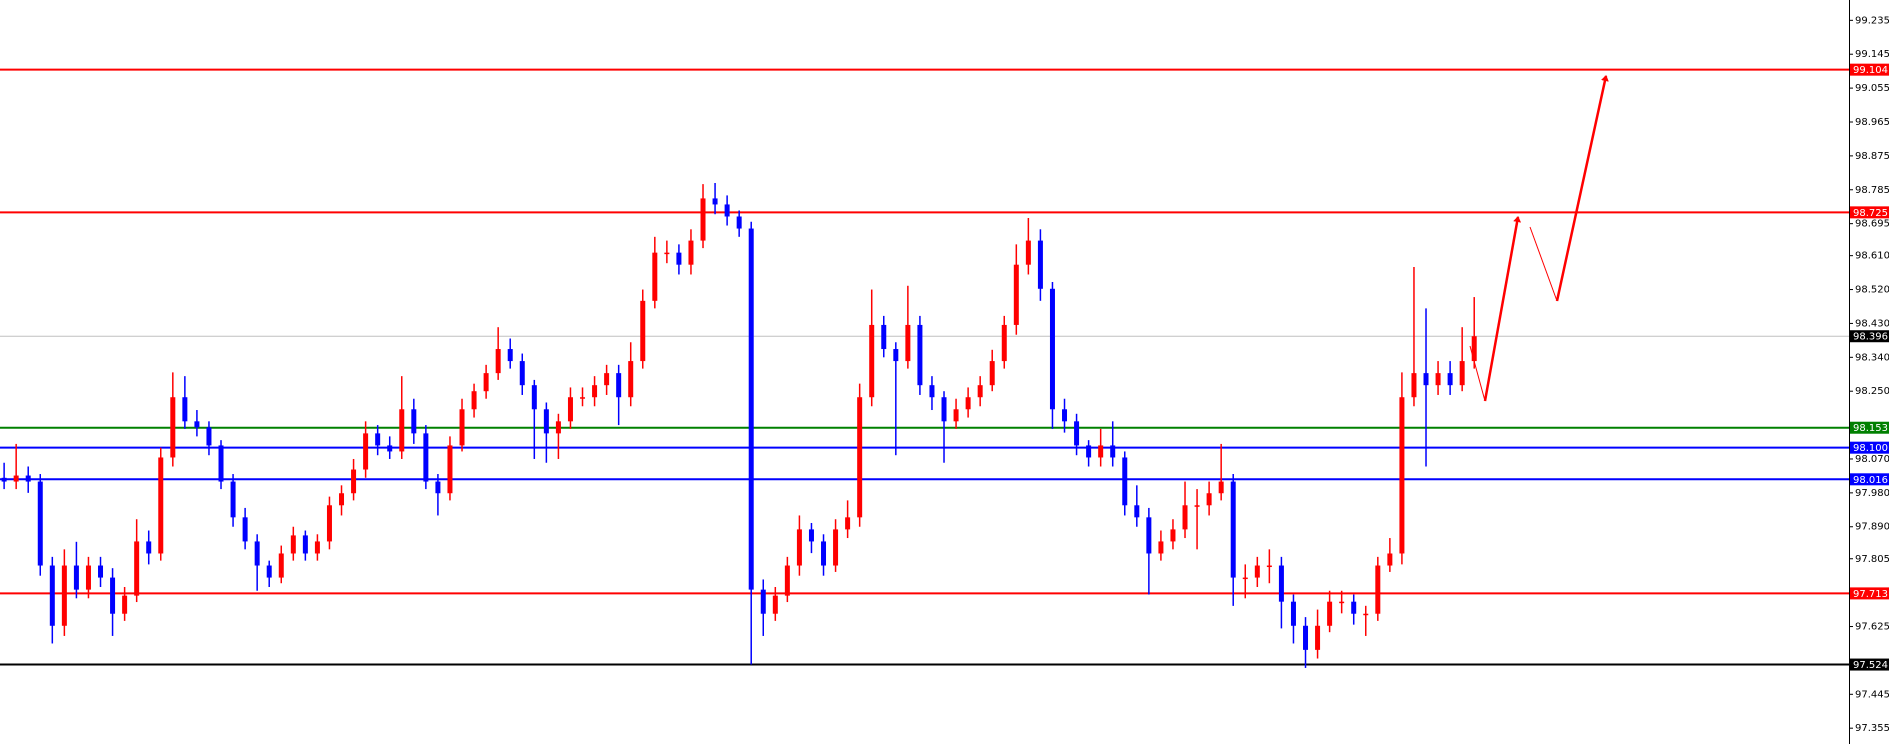 The width and height of the screenshot is (1889, 744). I want to click on level-label: 99.104, so click(1870, 70).